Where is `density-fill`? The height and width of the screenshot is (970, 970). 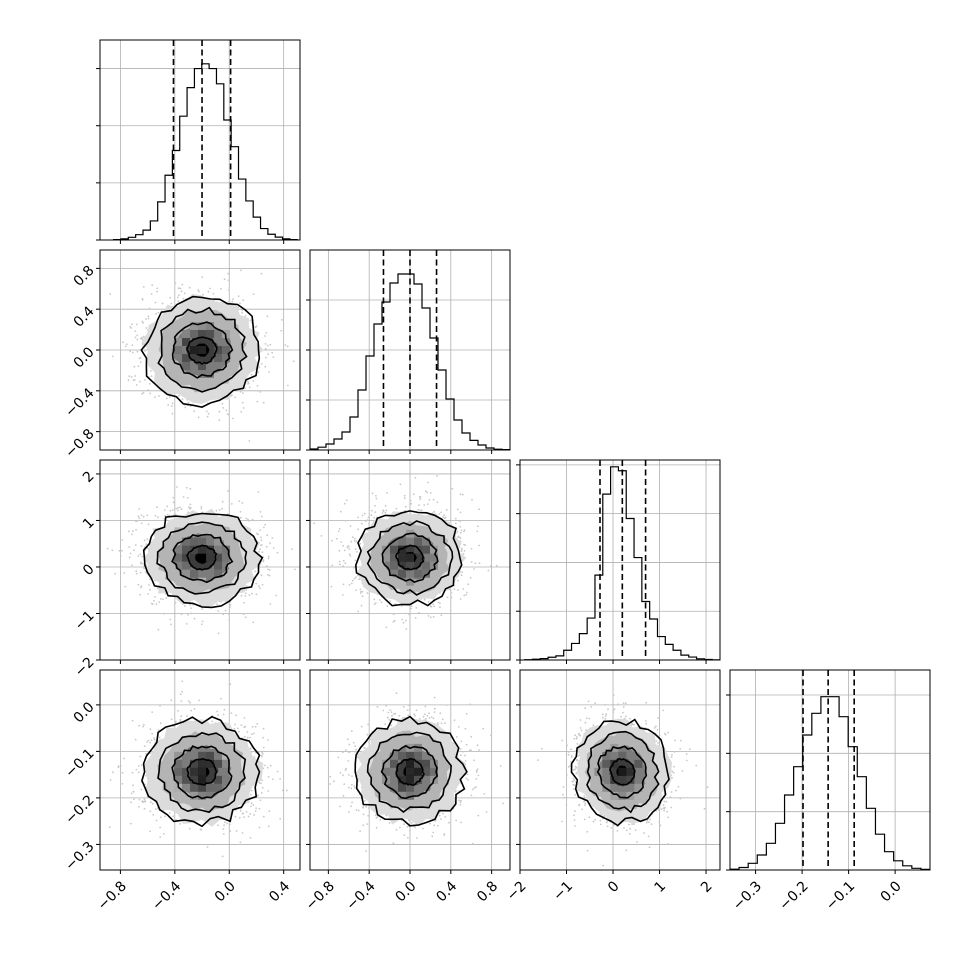
density-fill is located at coordinates (202, 557).